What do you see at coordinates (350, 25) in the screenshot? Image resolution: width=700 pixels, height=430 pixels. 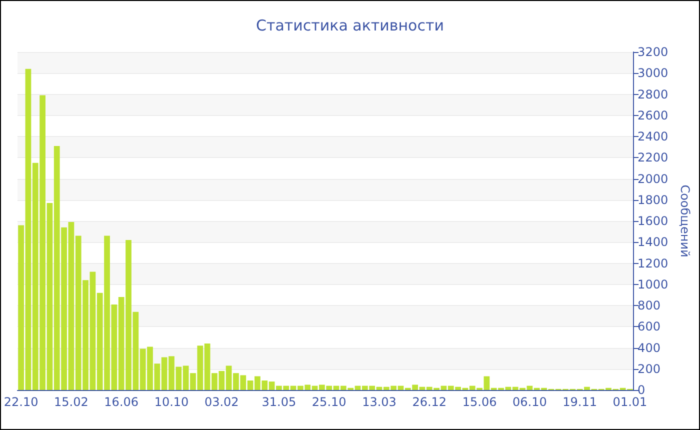 I see `chart-title: Статистика активности` at bounding box center [350, 25].